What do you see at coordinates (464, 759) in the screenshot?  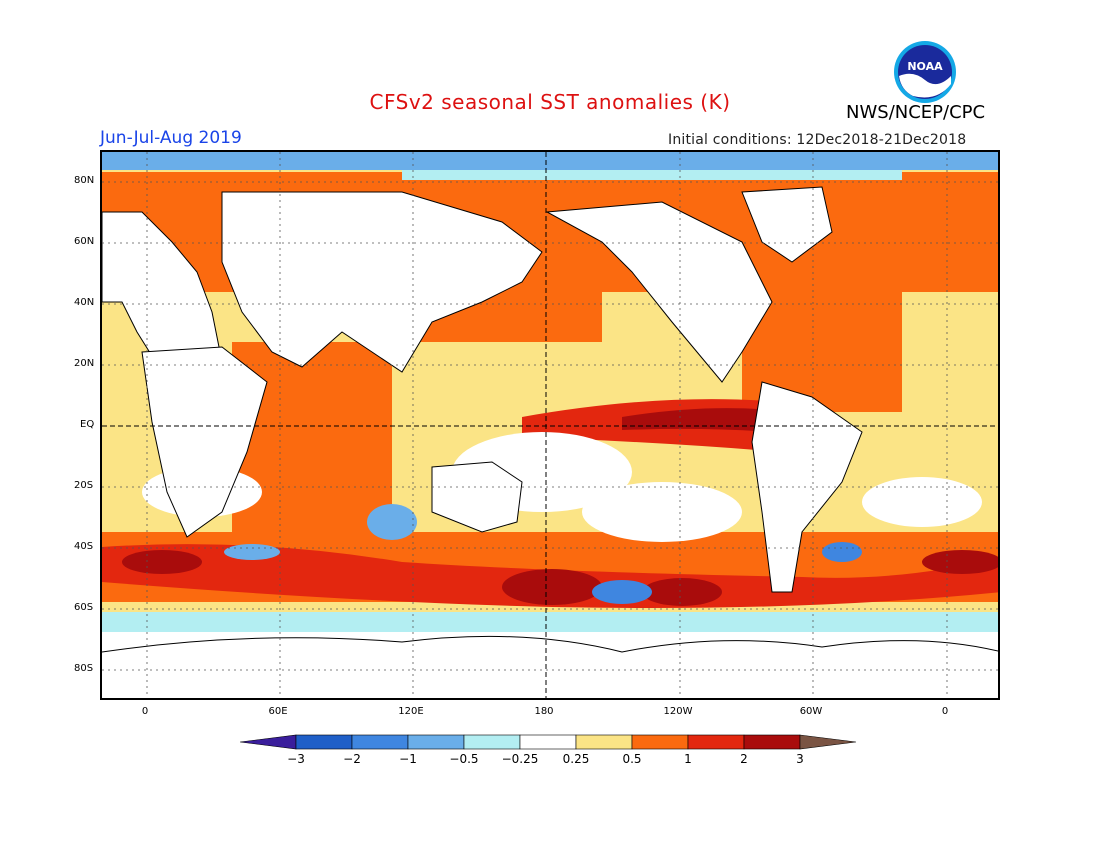 I see `colorbar-tick-label: −0.5` at bounding box center [464, 759].